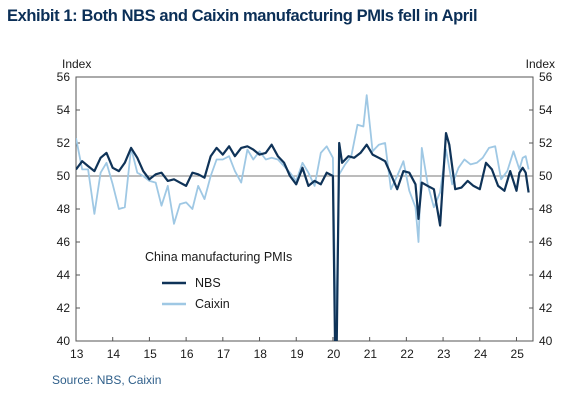 The width and height of the screenshot is (573, 403). I want to click on x-tick-label: 14, so click(114, 354).